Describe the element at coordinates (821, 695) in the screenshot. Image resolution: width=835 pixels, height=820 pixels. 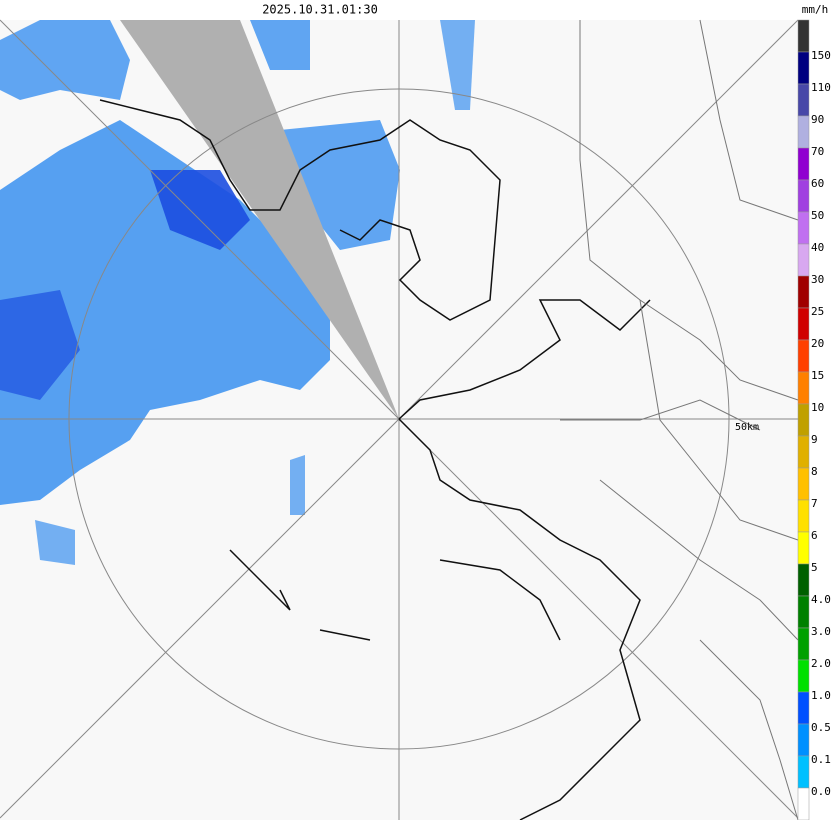
I see `legend-label: 1.0` at that location.